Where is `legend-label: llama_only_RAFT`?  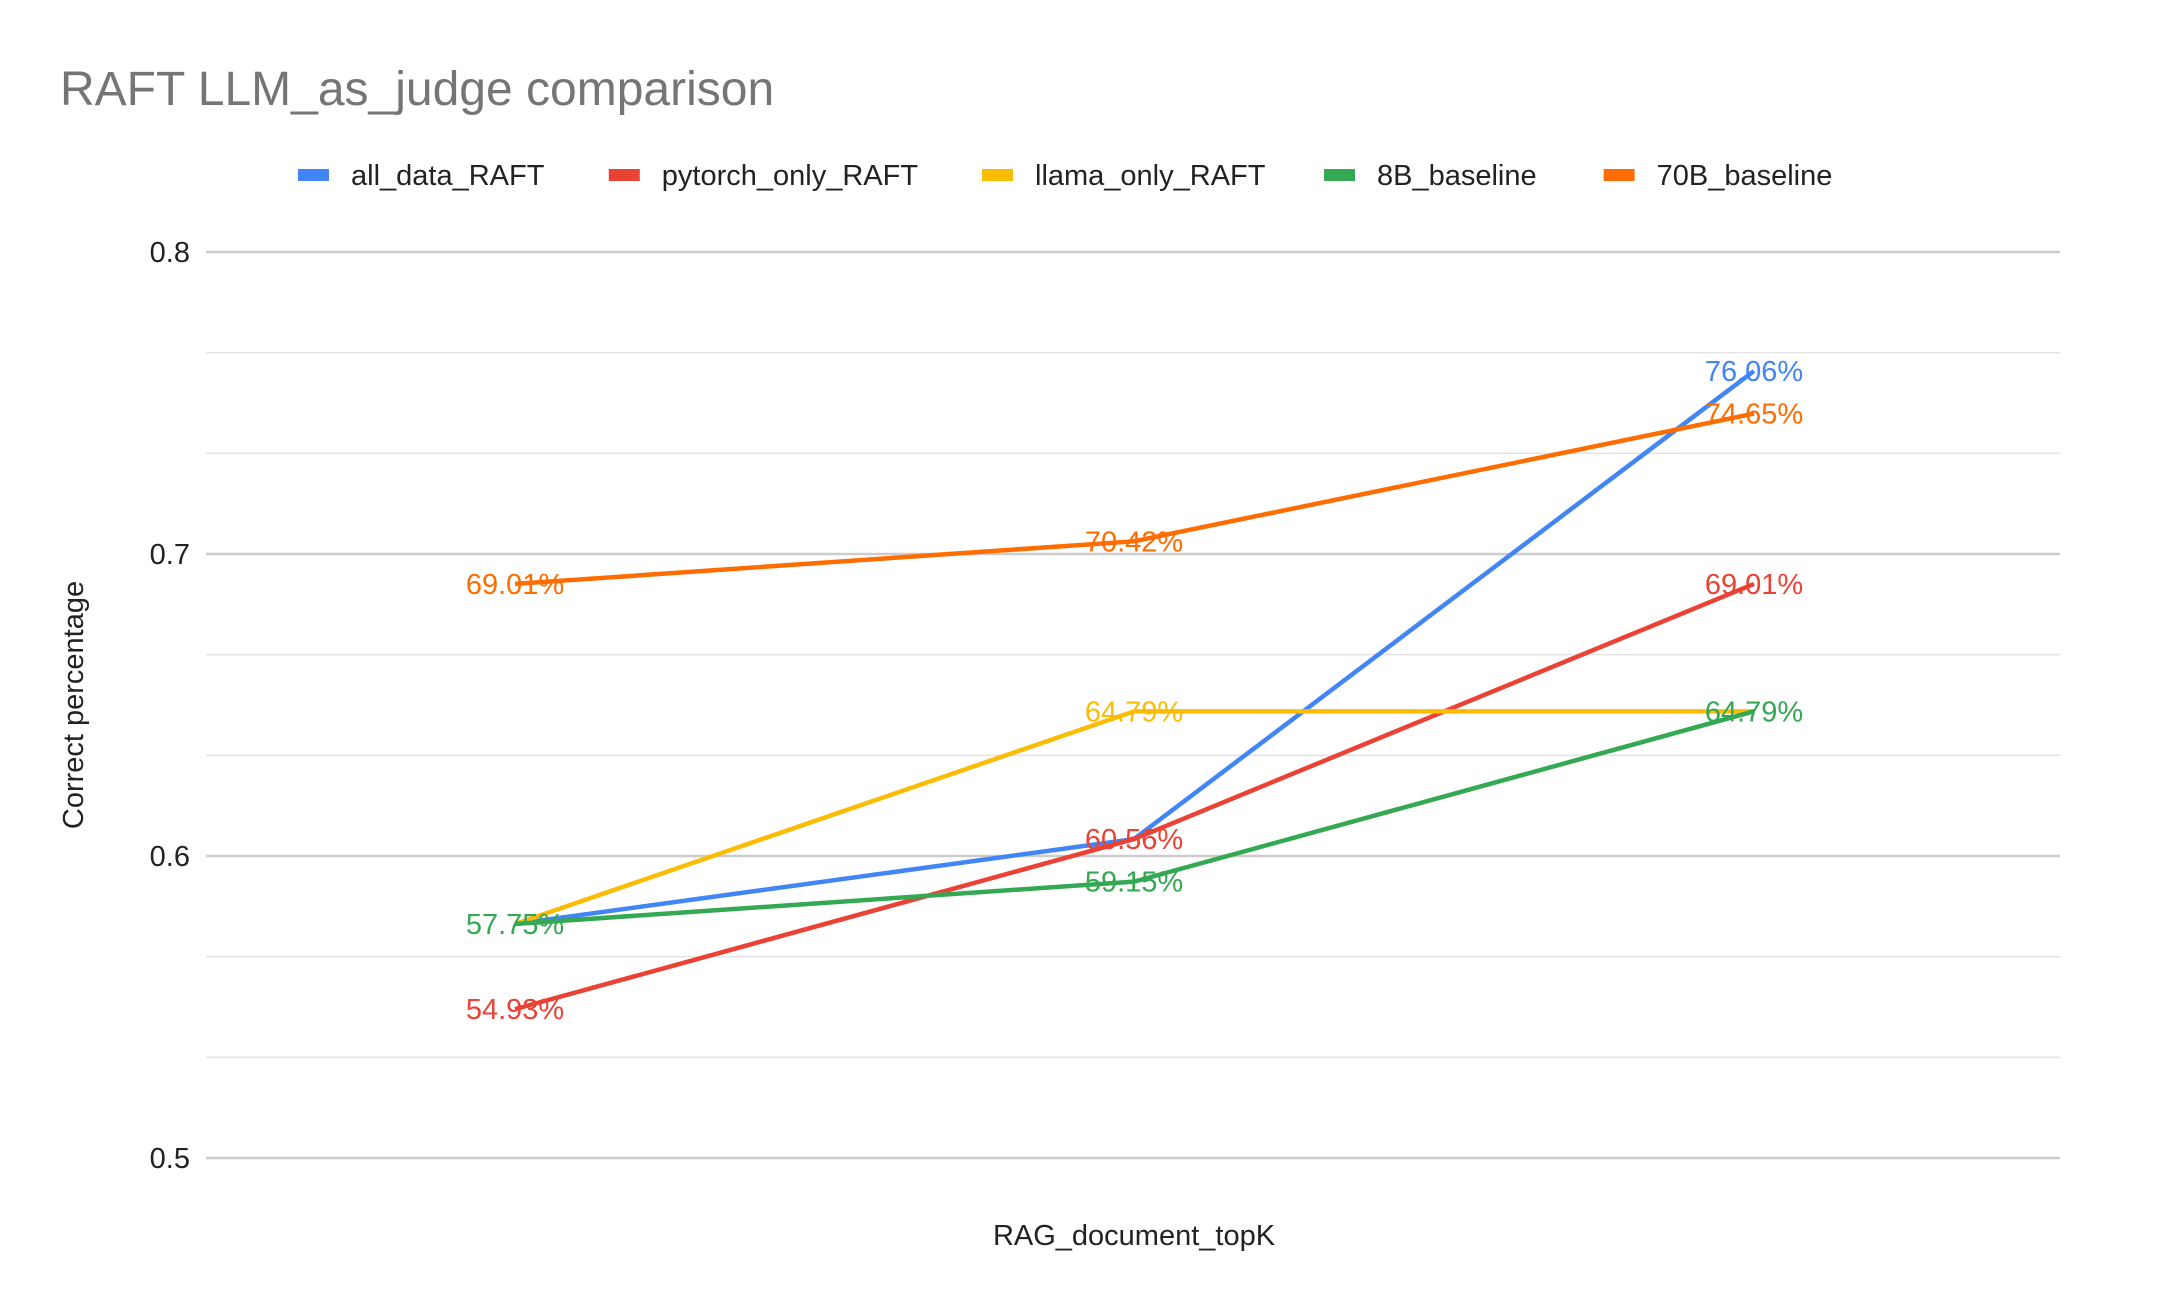
legend-label: llama_only_RAFT is located at coordinates (1150, 176).